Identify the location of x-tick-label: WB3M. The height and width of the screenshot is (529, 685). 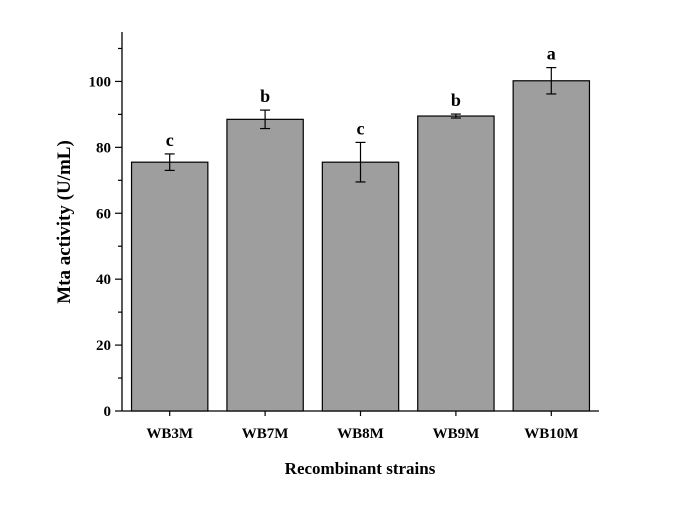
(169, 434).